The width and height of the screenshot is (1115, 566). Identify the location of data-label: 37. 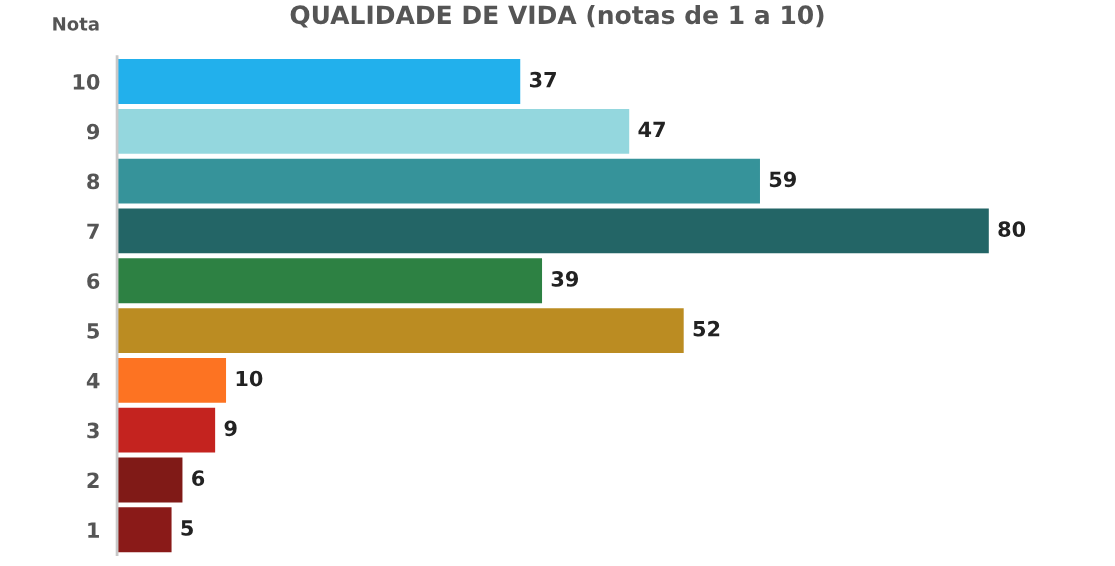
(542, 79).